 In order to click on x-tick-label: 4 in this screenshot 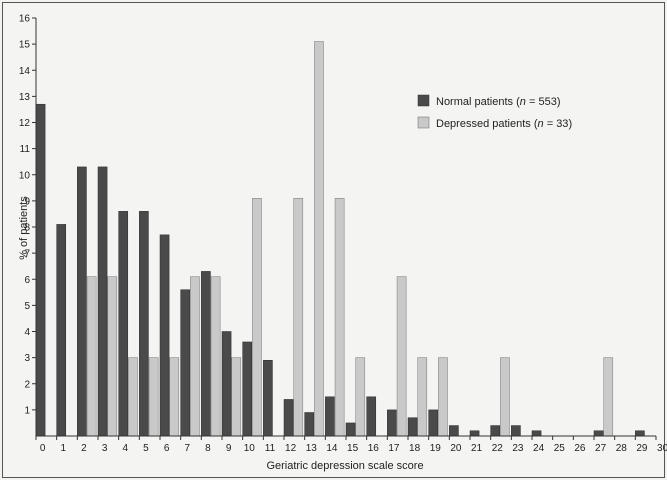, I will do `click(125, 448)`.